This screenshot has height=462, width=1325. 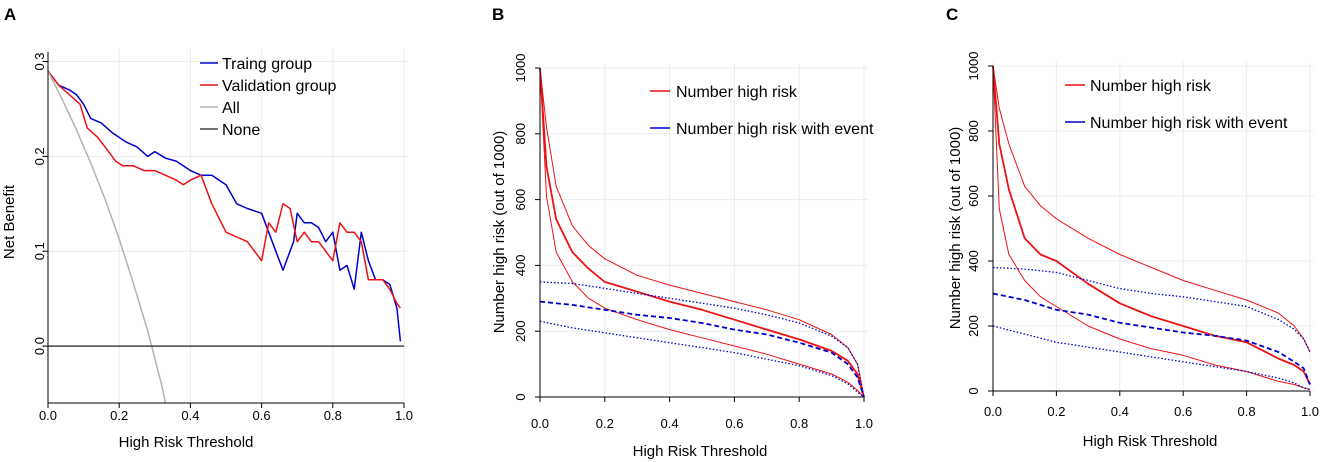 What do you see at coordinates (973, 66) in the screenshot?
I see `panel-c-y-tick-label: 1000` at bounding box center [973, 66].